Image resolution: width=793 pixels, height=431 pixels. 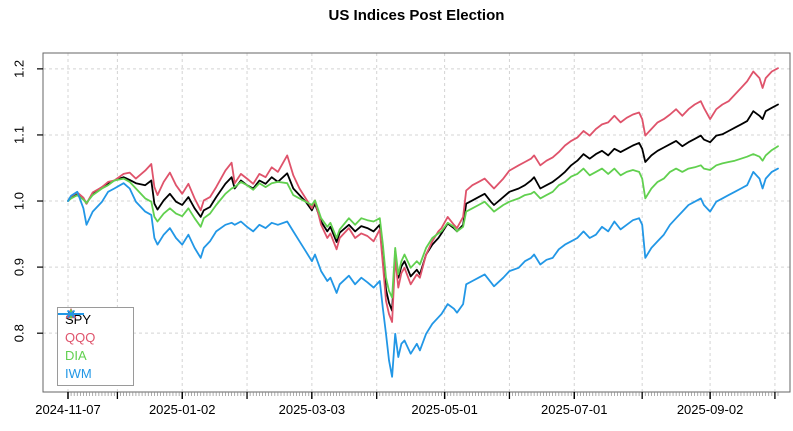 I want to click on x-axis-label: 2024-11-07, so click(x=68, y=409).